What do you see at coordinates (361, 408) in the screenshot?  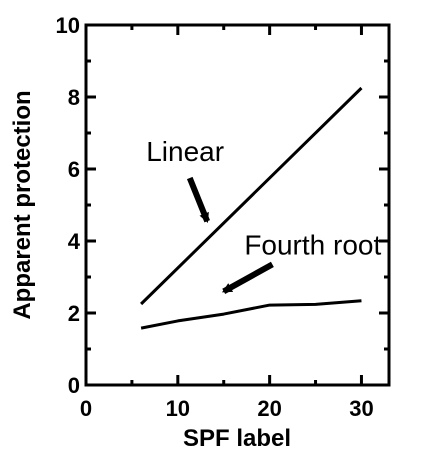 I see `x-tick-label: 30` at bounding box center [361, 408].